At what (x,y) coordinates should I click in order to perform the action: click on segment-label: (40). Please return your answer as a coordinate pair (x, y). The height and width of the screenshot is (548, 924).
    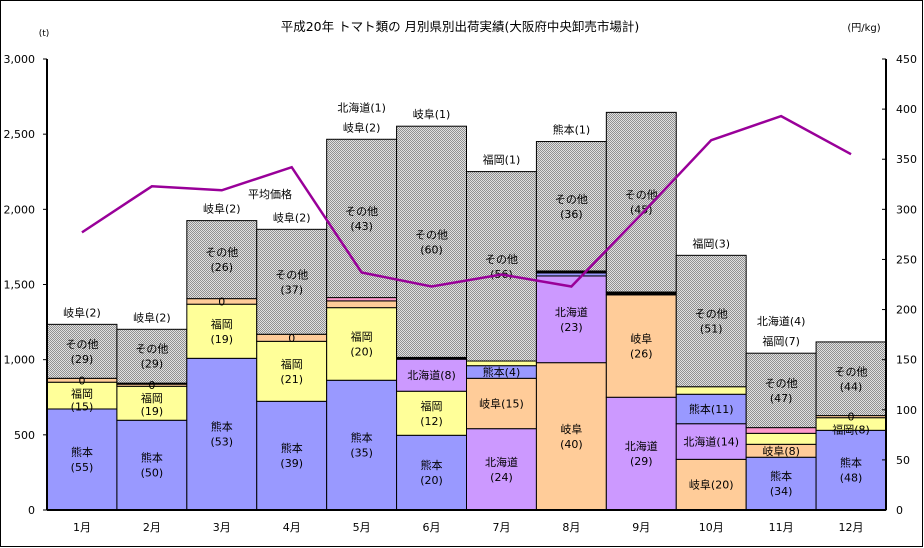
    Looking at the image, I should click on (571, 444).